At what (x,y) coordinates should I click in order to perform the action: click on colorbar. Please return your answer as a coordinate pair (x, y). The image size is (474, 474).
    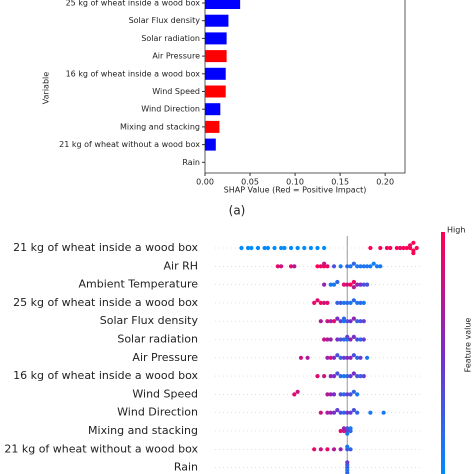
    Looking at the image, I should click on (443, 353).